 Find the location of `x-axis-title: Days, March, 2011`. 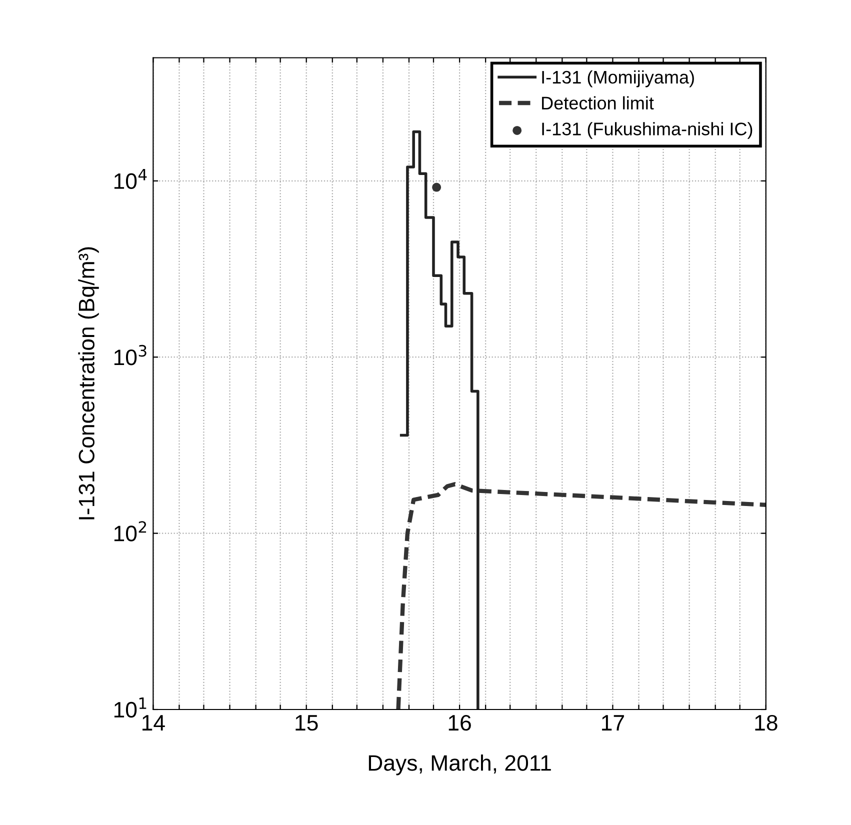

x-axis-title: Days, March, 2011 is located at coordinates (459, 765).